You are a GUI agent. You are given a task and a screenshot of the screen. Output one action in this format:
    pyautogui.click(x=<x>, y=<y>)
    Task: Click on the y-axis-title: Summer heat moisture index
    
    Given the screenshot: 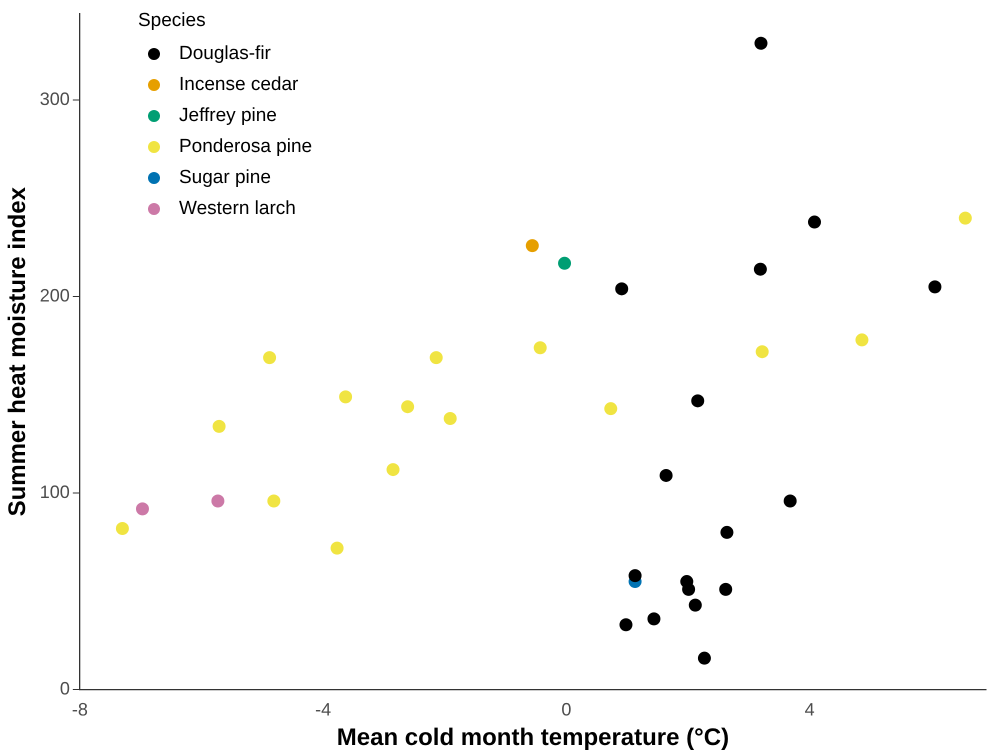 What is the action you would take?
    pyautogui.click(x=18, y=351)
    